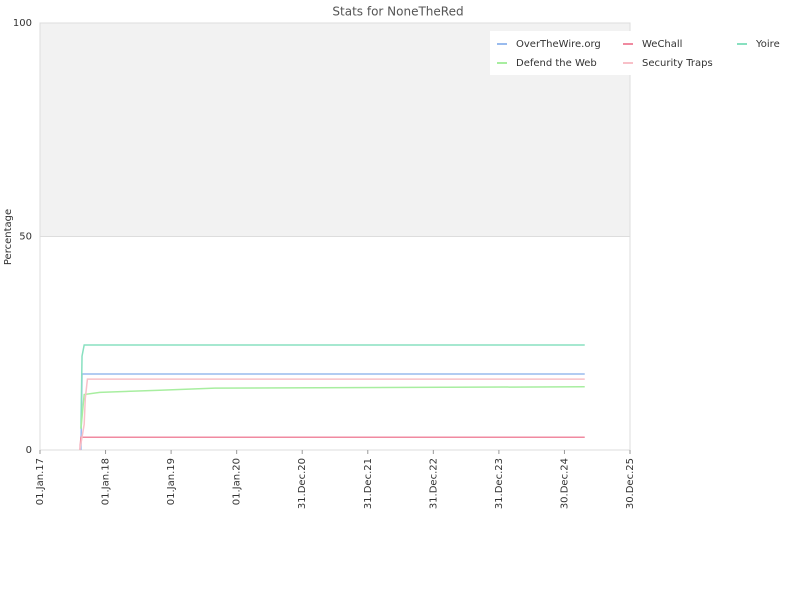  I want to click on y-tick-label: 50, so click(25, 237).